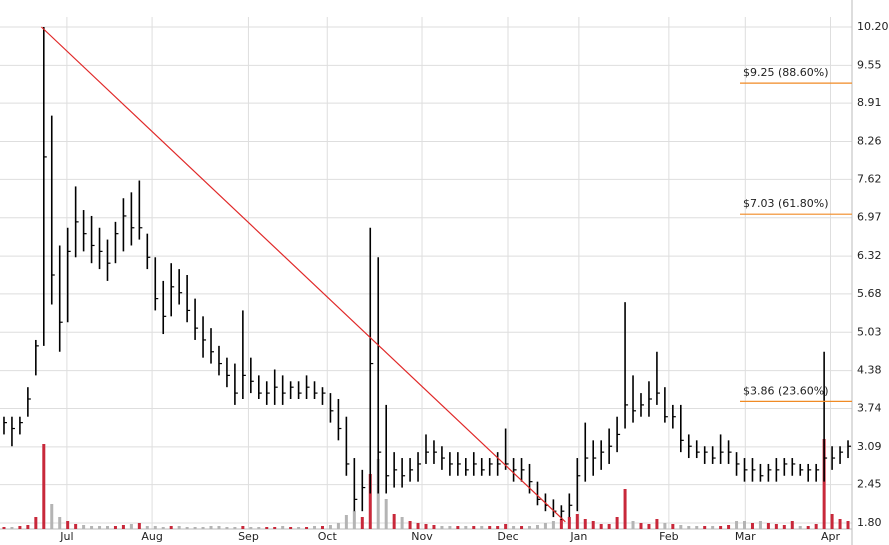  I want to click on y-tick-label: 6.32, so click(869, 255).